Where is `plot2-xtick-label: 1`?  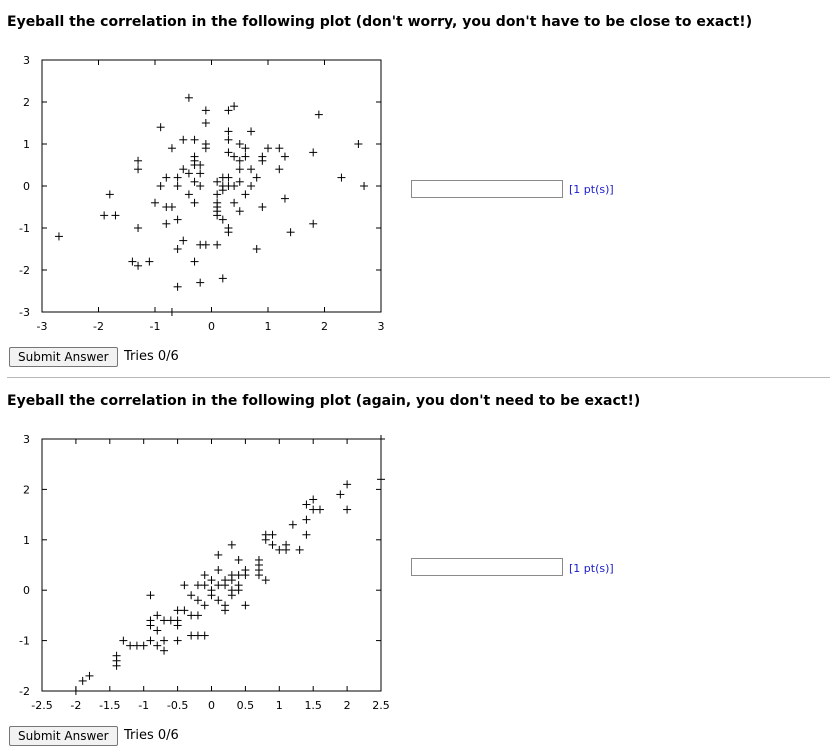
plot2-xtick-label: 1 is located at coordinates (279, 705).